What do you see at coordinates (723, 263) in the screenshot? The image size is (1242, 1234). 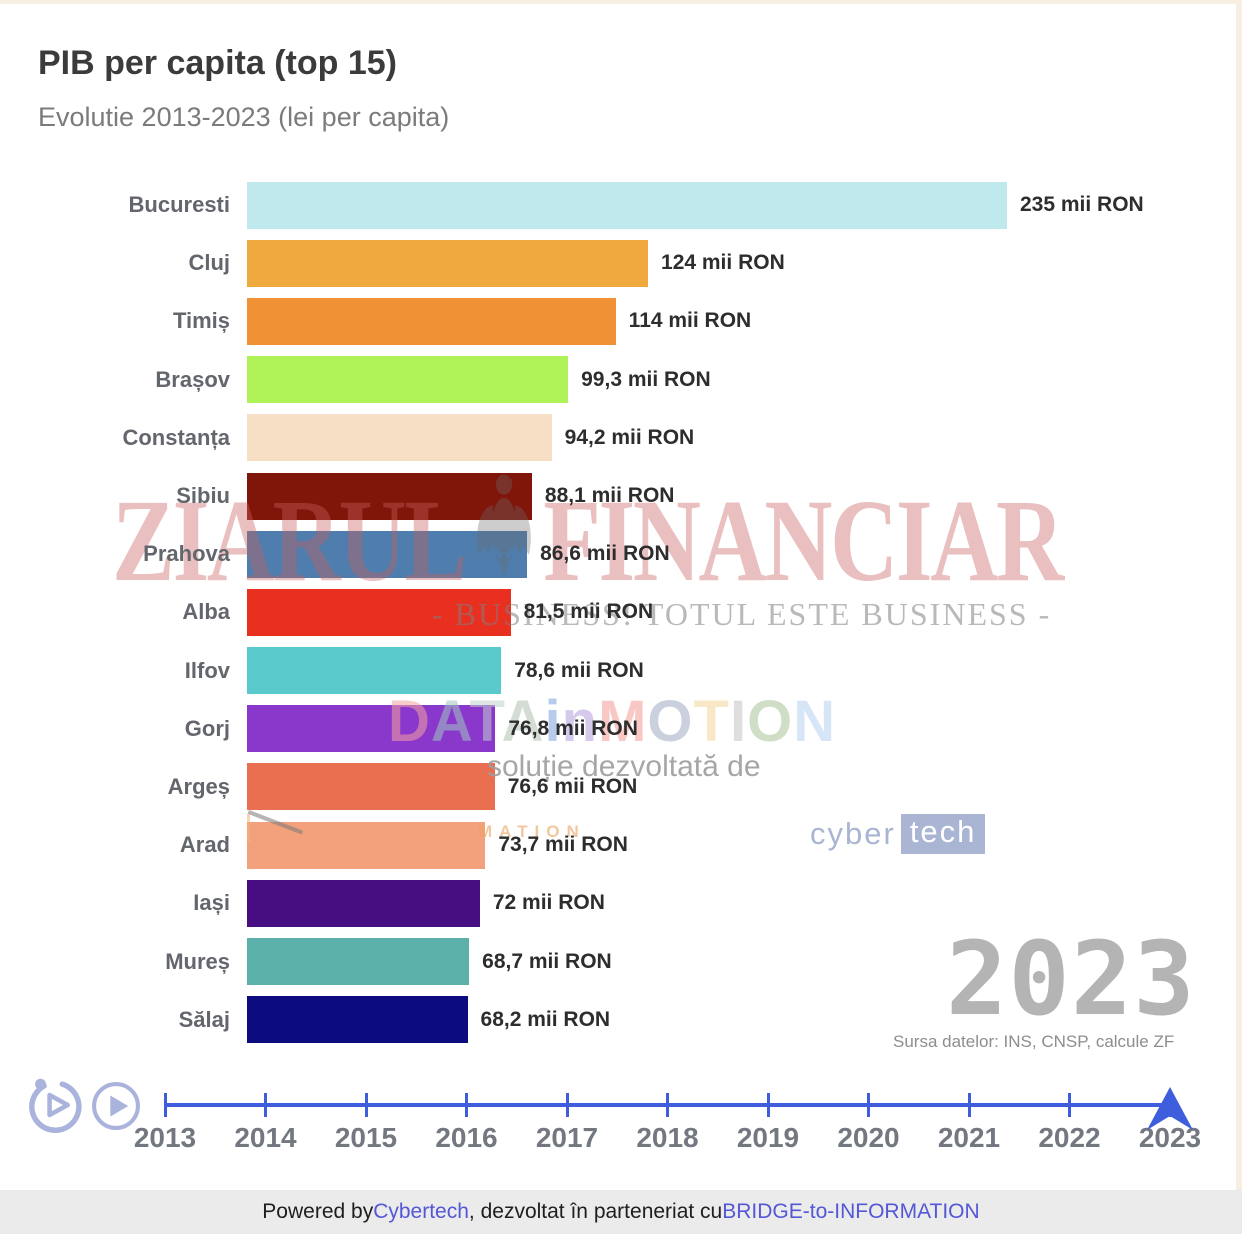 I see `bar-value-label: 124 mii RON` at bounding box center [723, 263].